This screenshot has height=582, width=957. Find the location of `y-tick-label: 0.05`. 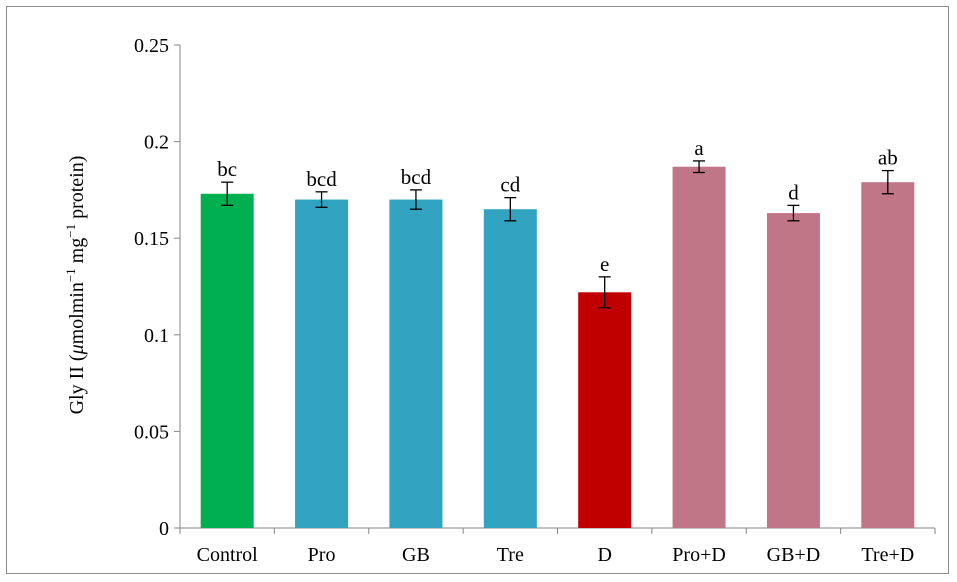

y-tick-label: 0.05 is located at coordinates (151, 432).